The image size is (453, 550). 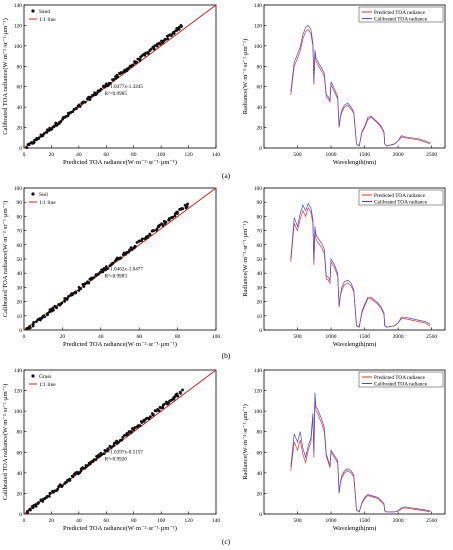 I want to click on scatter-frame, so click(x=120, y=442).